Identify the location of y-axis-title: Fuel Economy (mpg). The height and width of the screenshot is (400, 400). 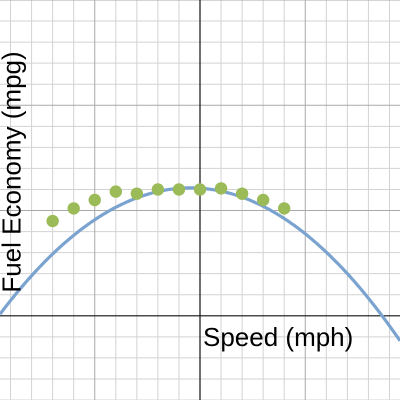
(13, 172).